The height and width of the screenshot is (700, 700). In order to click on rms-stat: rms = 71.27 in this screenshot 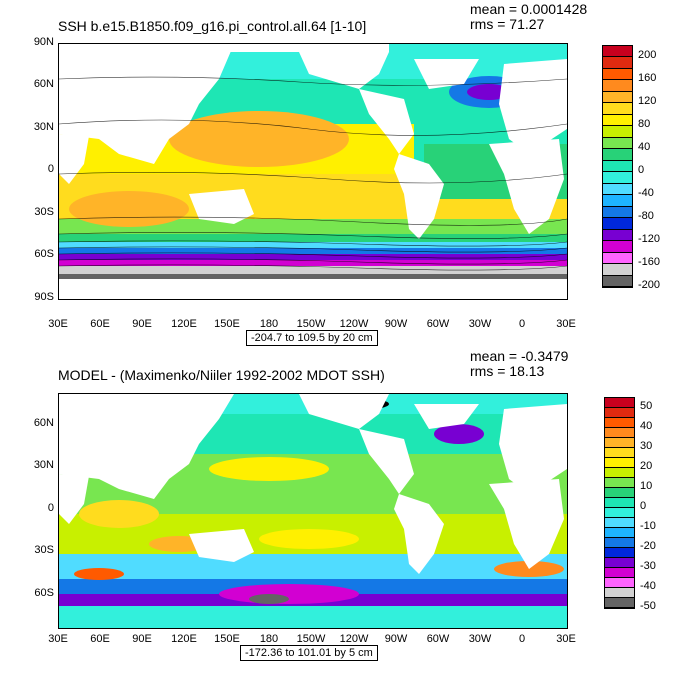, I will do `click(507, 24)`.